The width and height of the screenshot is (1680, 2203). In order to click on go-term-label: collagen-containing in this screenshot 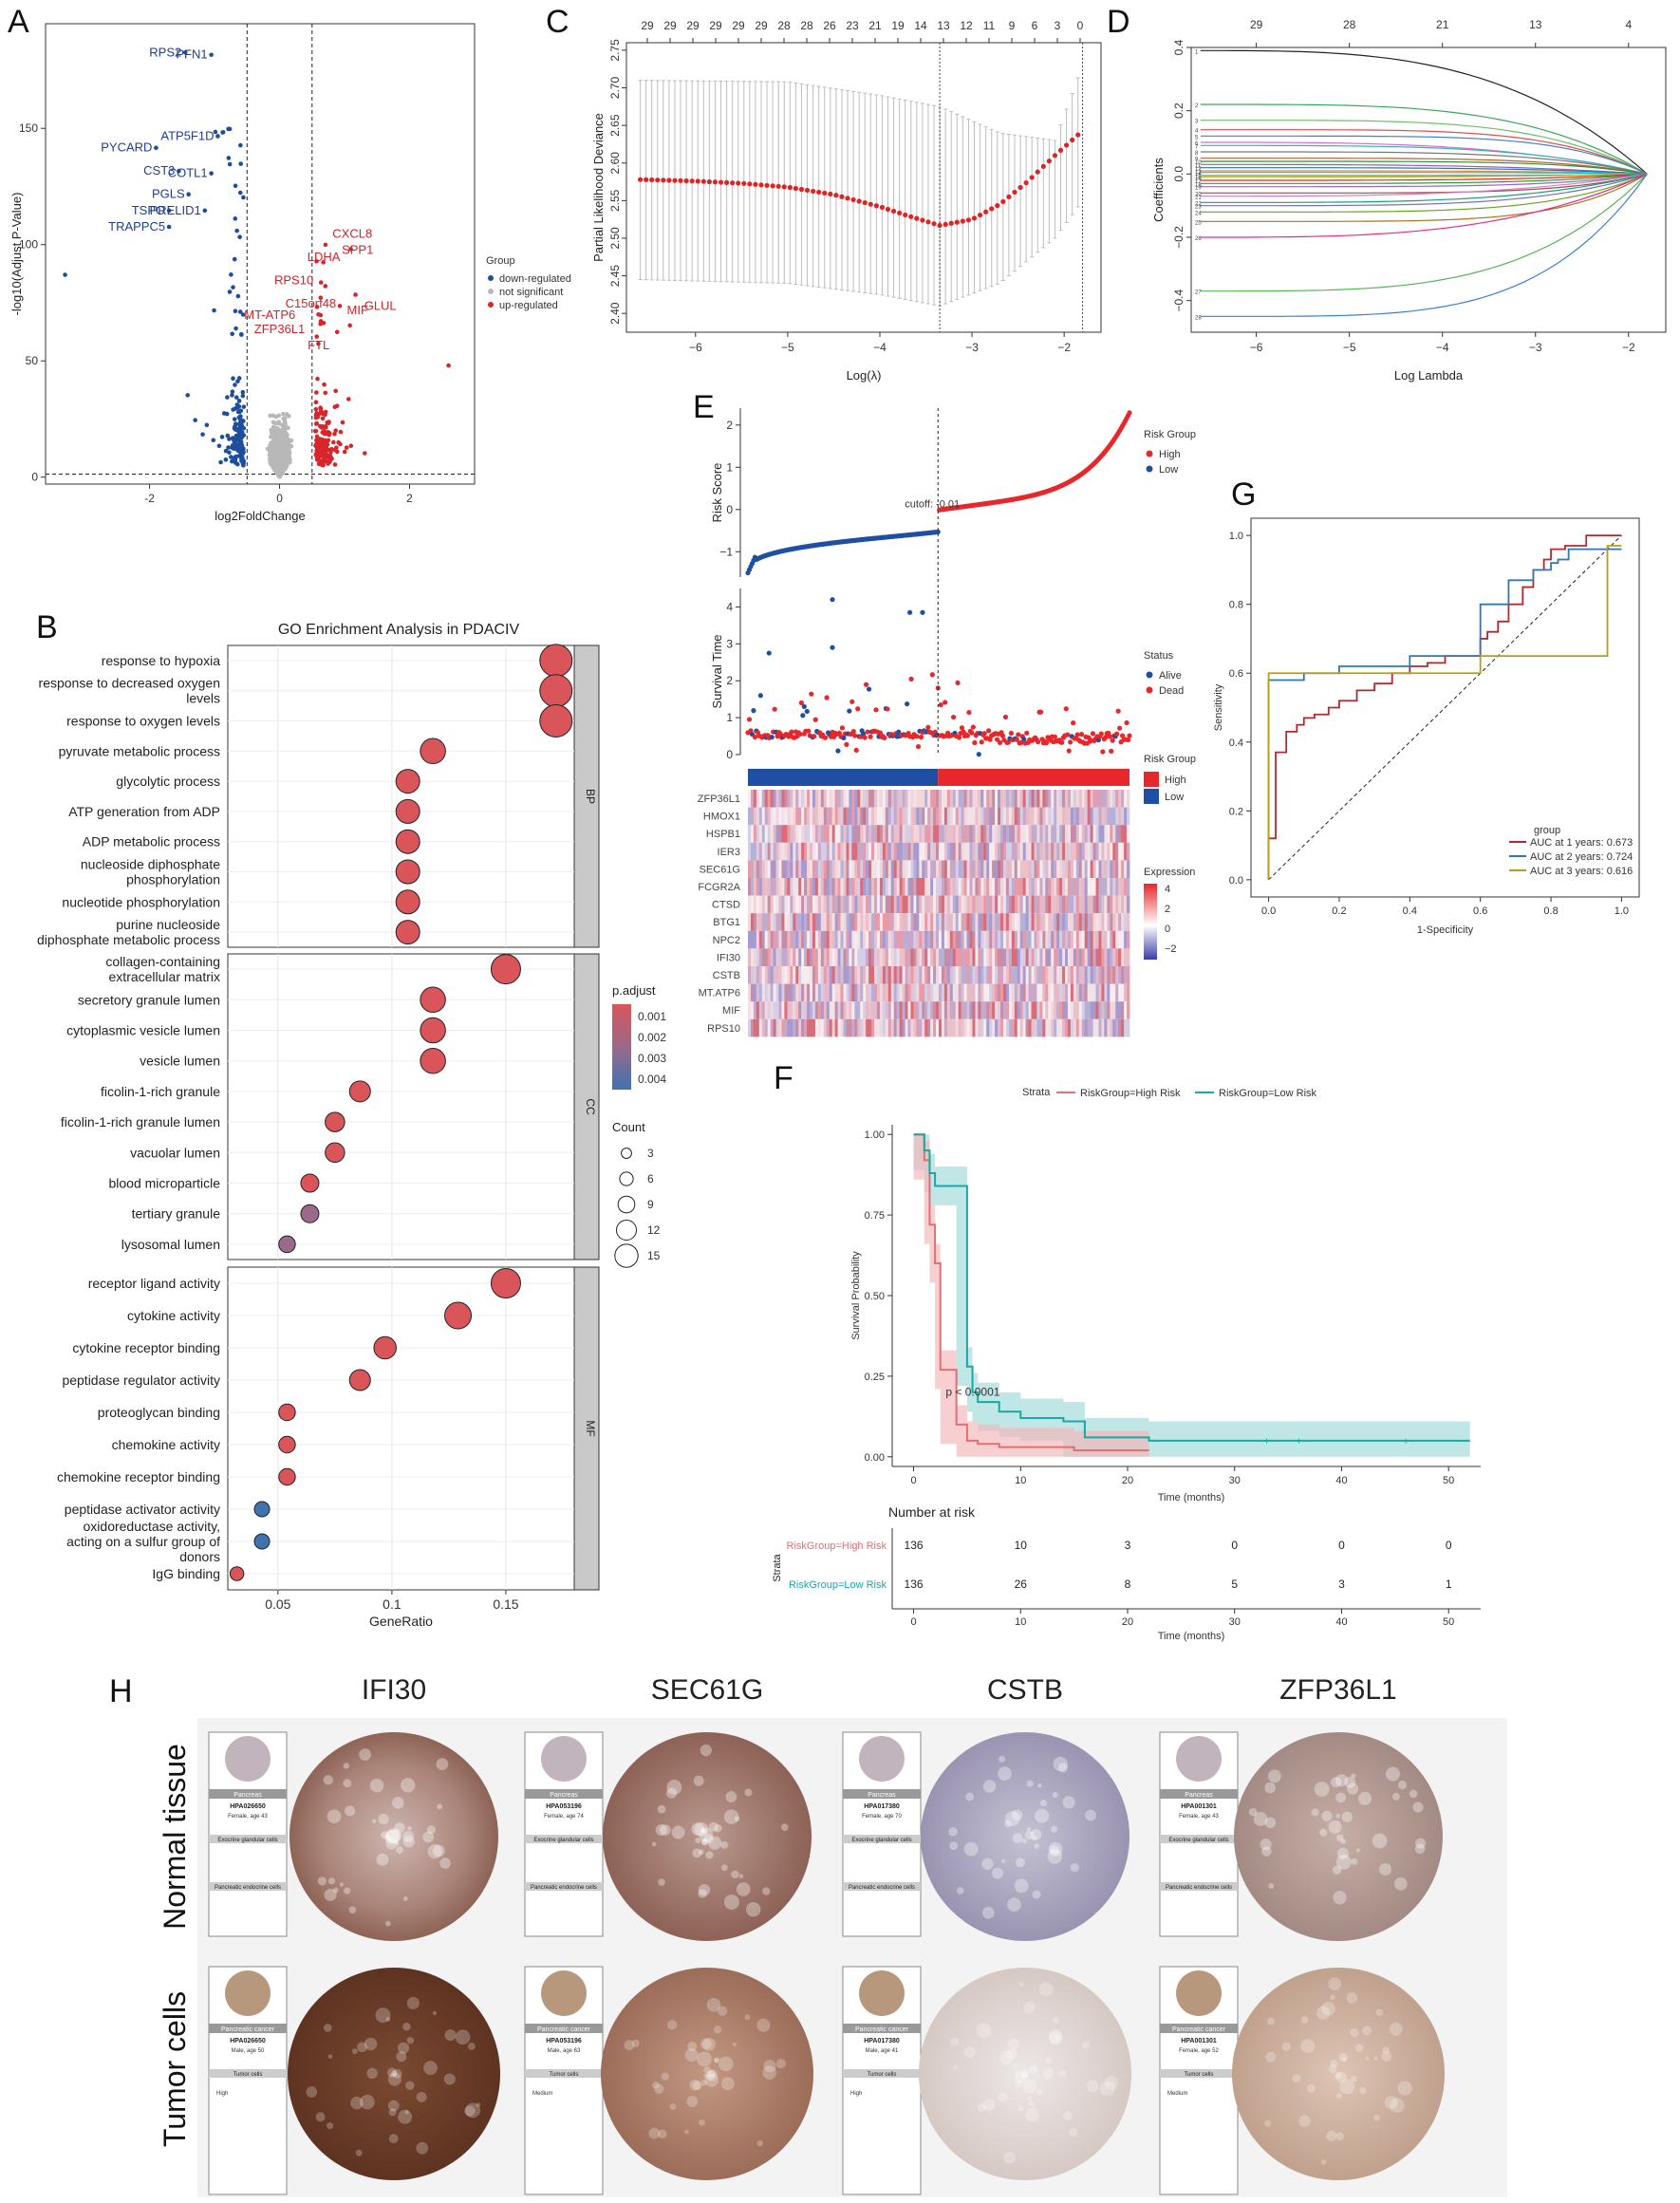, I will do `click(162, 961)`.